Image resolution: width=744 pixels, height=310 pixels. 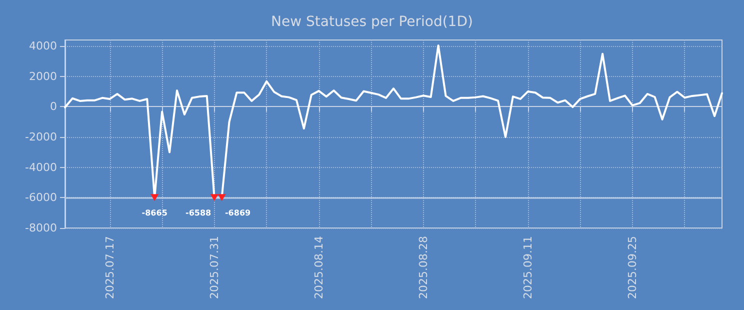 What do you see at coordinates (41, 137) in the screenshot?
I see `y-tick-label: -2000` at bounding box center [41, 137].